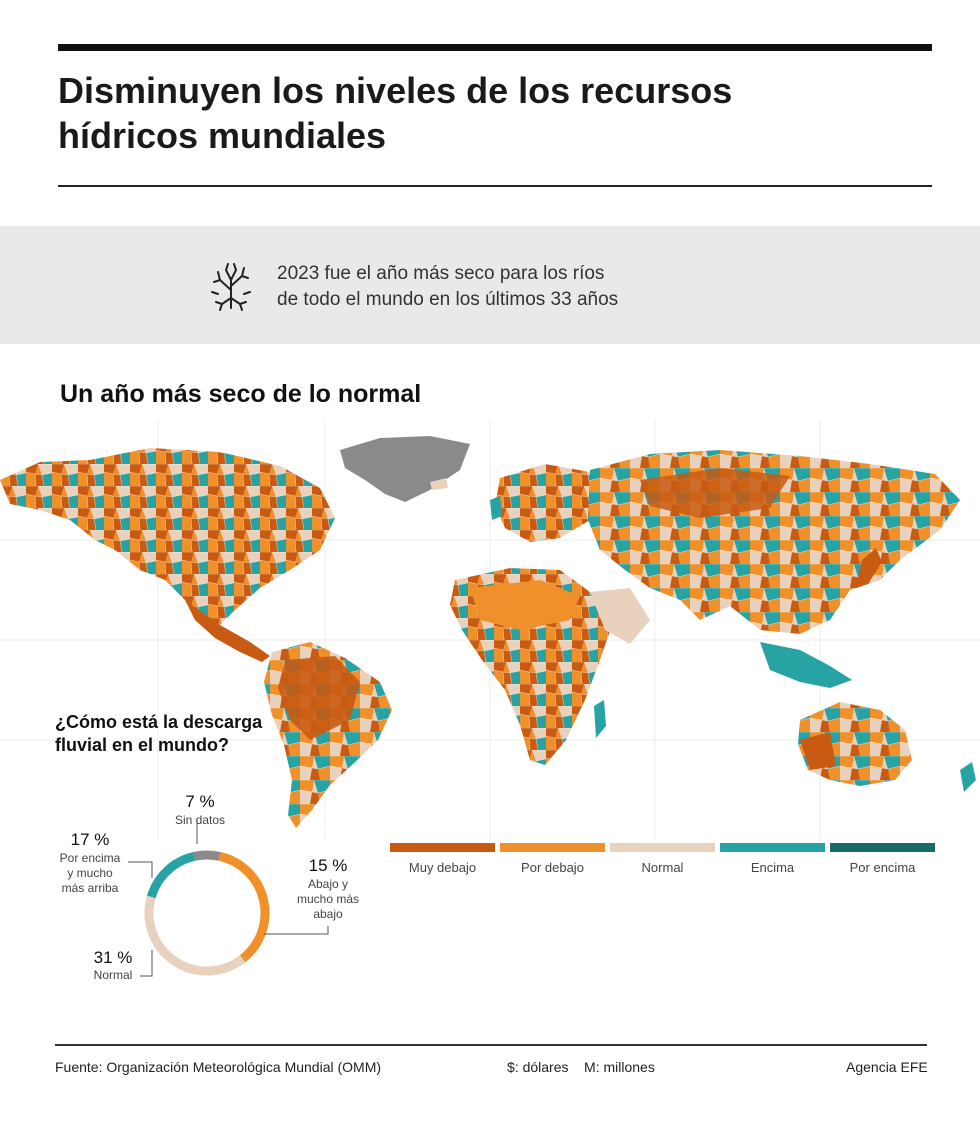  What do you see at coordinates (405, 469) in the screenshot?
I see `greenland` at bounding box center [405, 469].